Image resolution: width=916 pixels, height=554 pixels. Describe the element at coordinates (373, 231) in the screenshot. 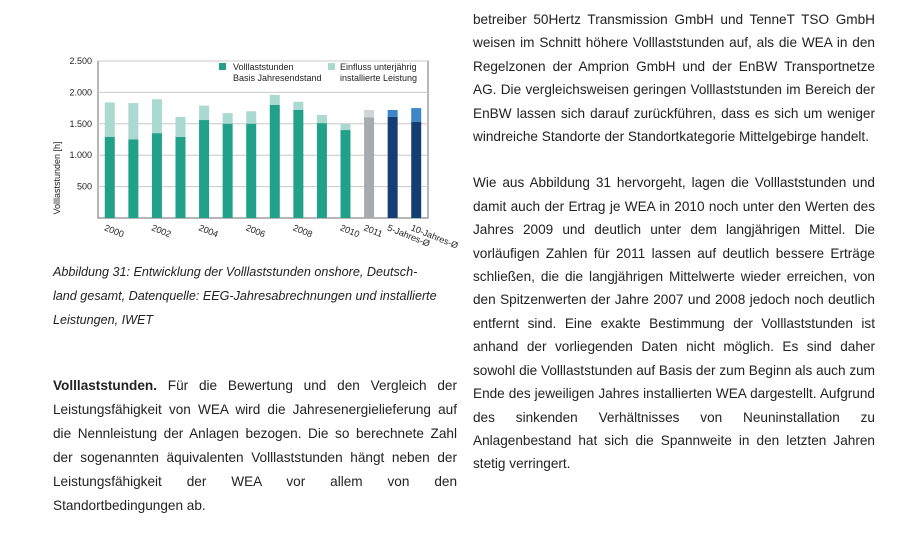

I see `x-tick-label: 2011` at that location.